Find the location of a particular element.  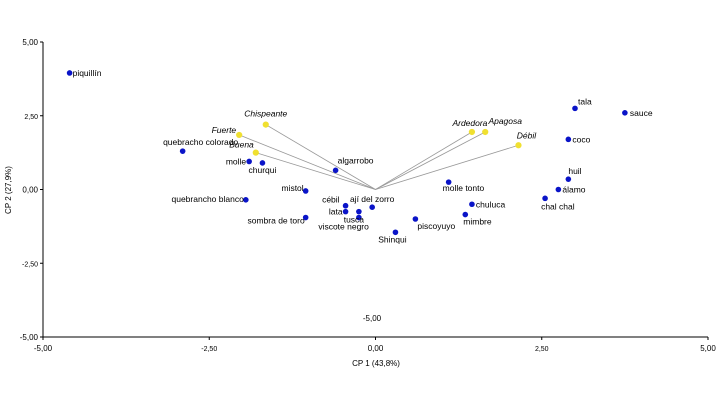

vector-label: Ardedora is located at coordinates (469, 123).